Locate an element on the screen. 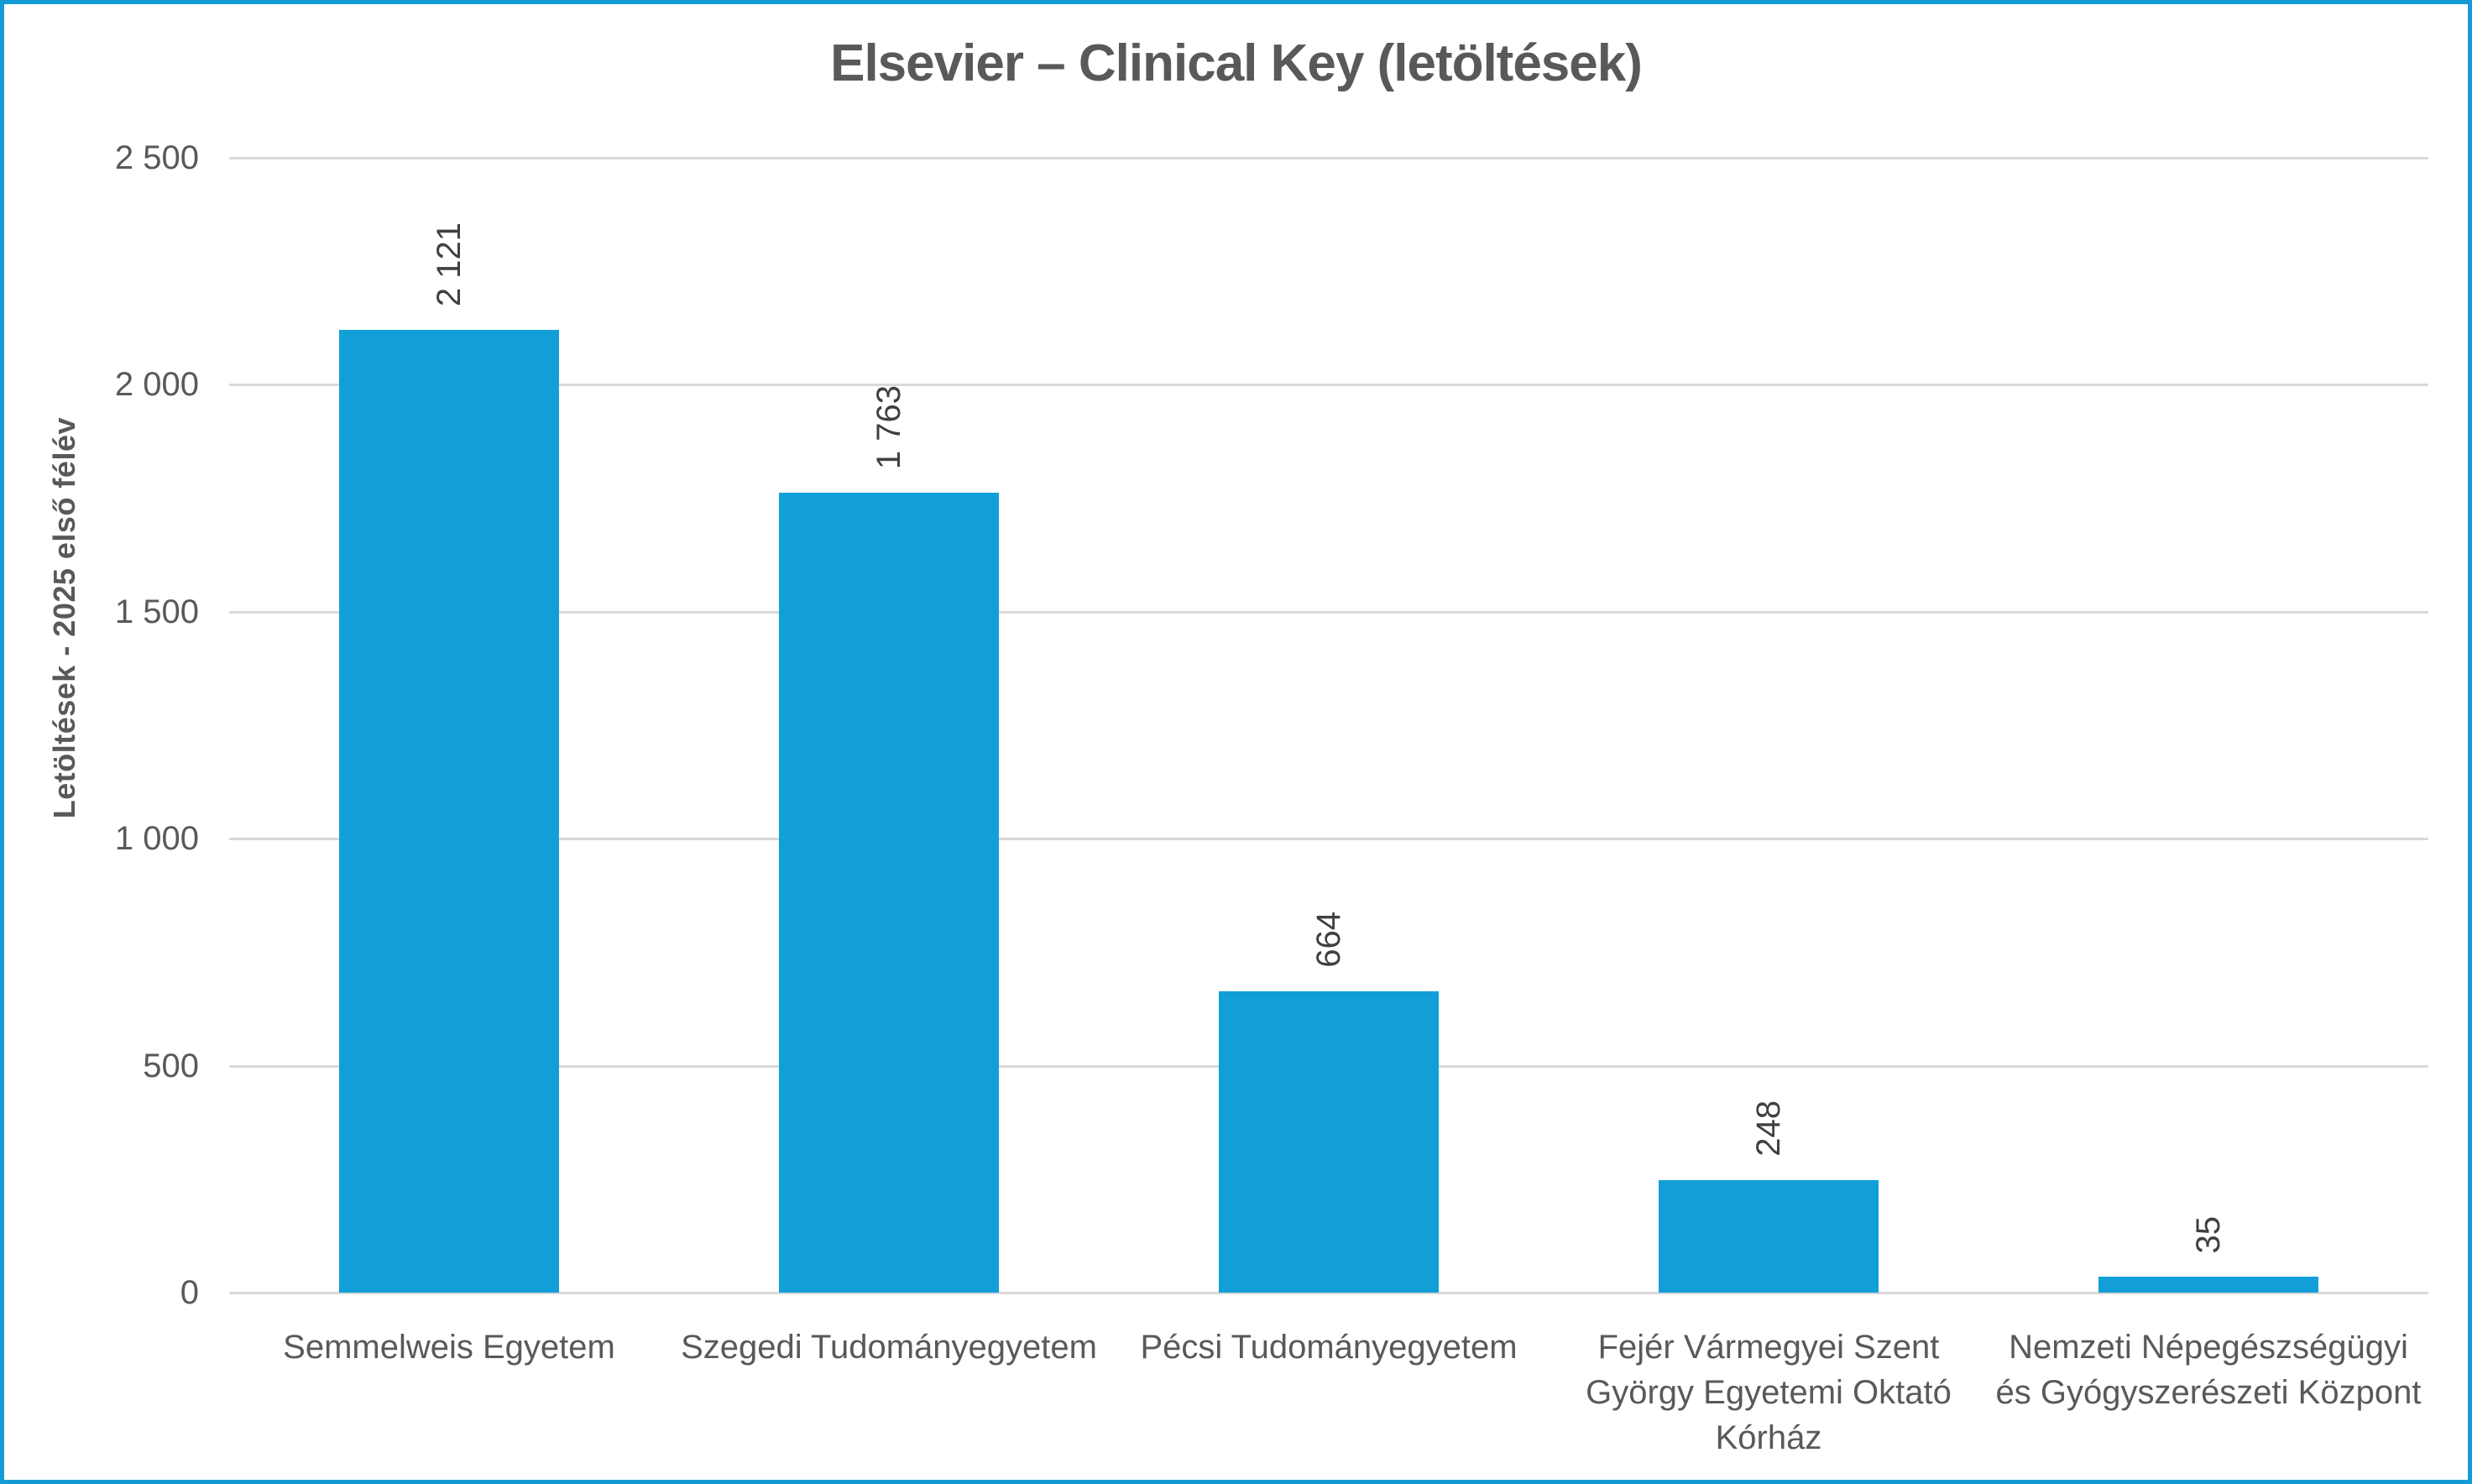  category-label-line: Fejér Vármegyei Szent is located at coordinates (1768, 1347).